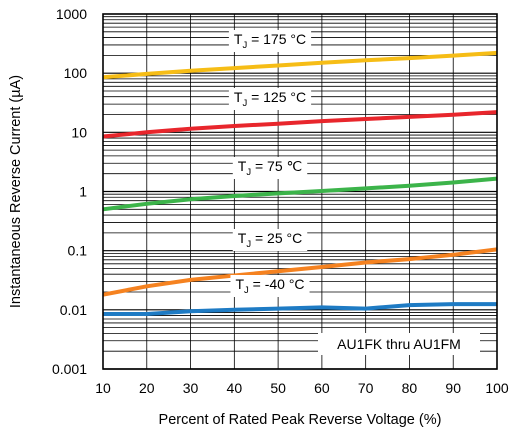 This screenshot has height=434, width=512. What do you see at coordinates (69, 369) in the screenshot?
I see `y-tick-label: 0.001` at bounding box center [69, 369].